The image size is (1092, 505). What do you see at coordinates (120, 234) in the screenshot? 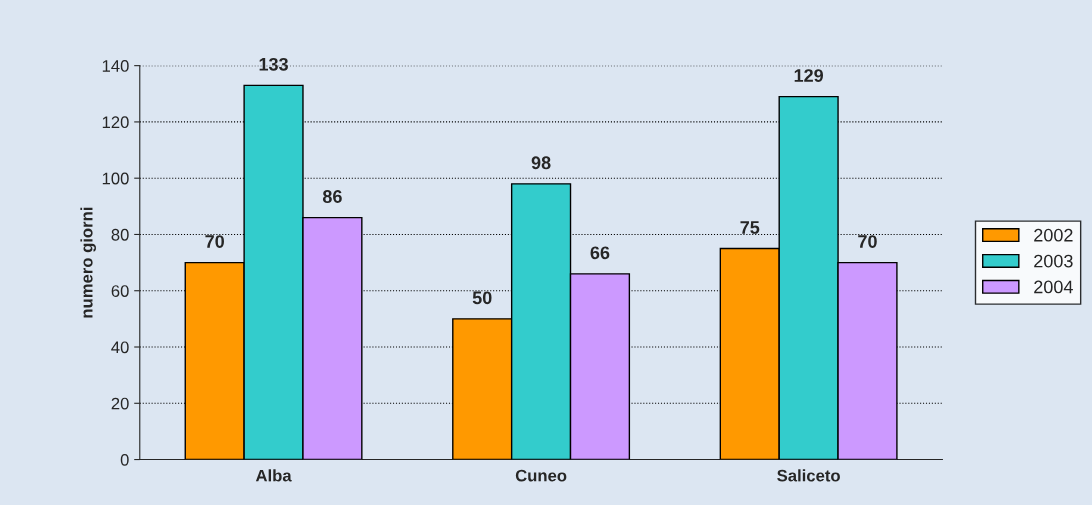
I see `y-tick-label: 80` at bounding box center [120, 234].